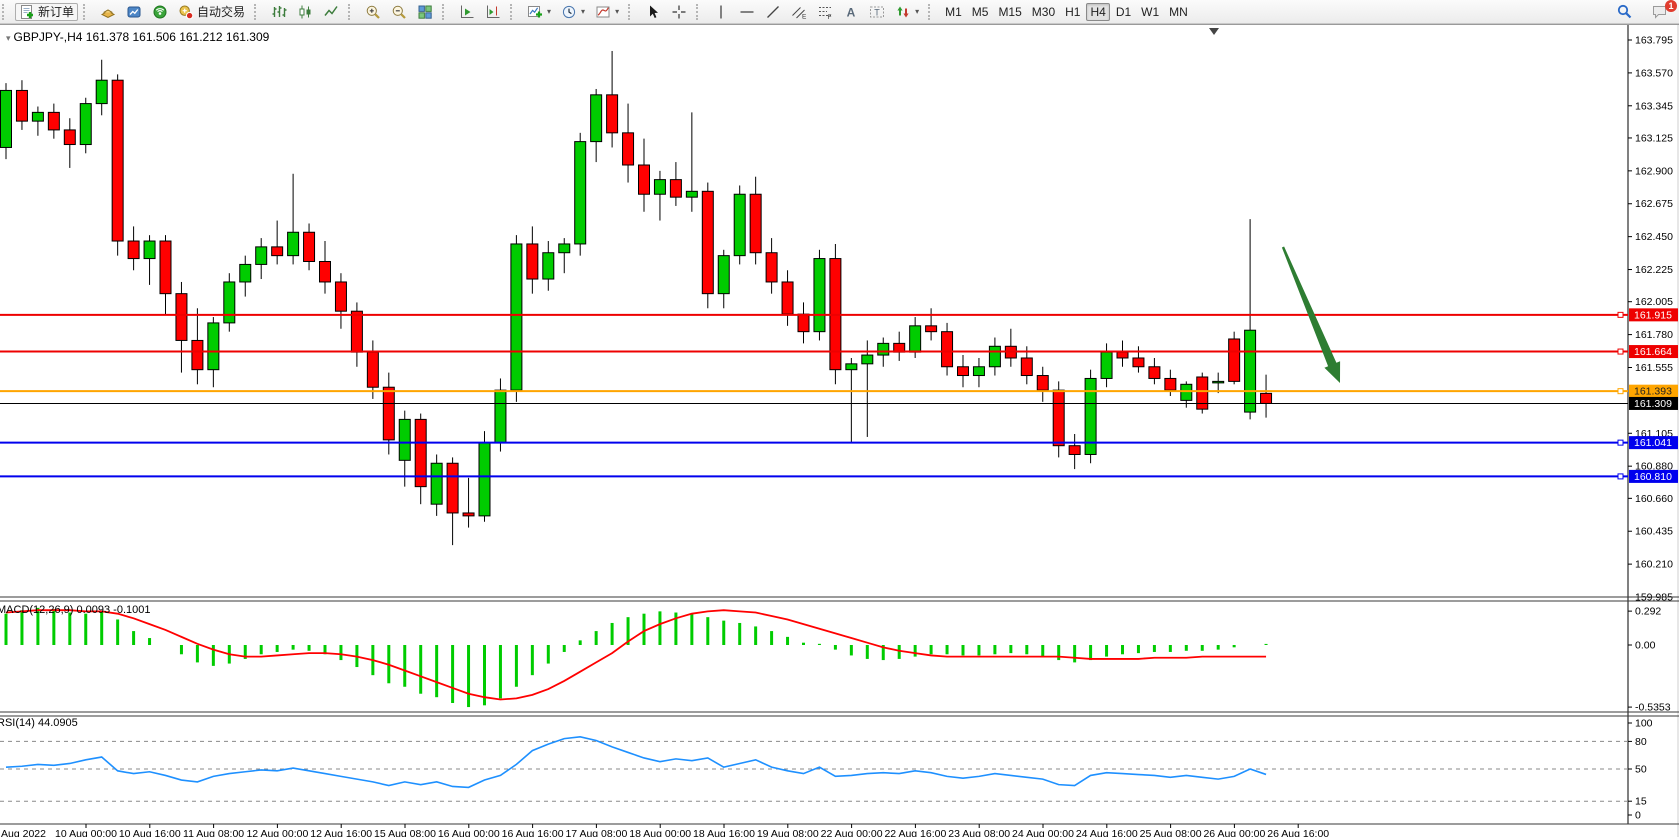 The image size is (1679, 837). I want to click on horizontal-line-button, so click(747, 12).